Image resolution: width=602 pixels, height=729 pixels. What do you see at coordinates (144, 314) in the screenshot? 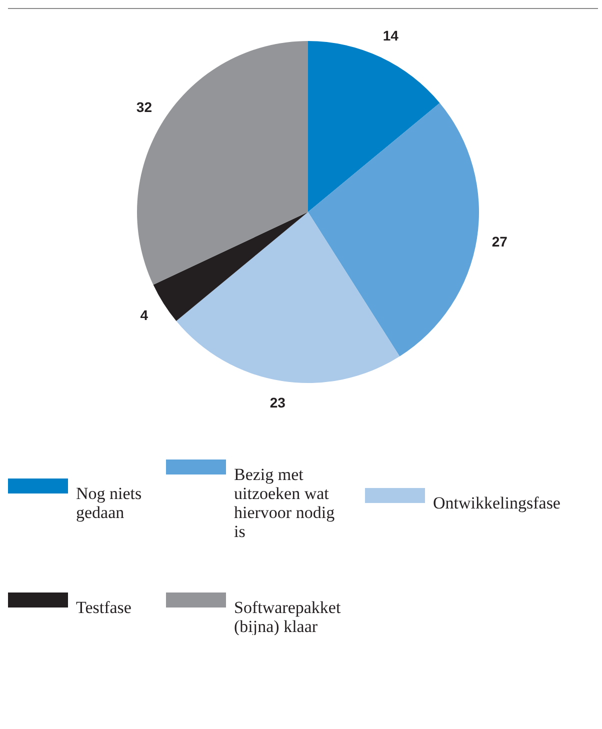
I see `data-label: 4` at bounding box center [144, 314].